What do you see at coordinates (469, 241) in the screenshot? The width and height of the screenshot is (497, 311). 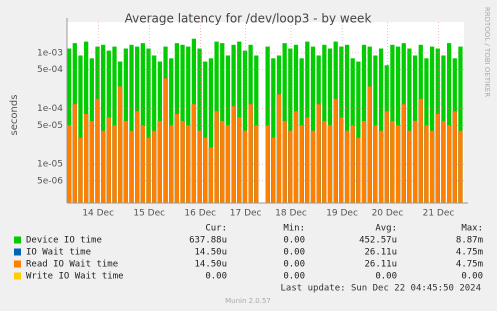 I see `legend-stat: 8.87m` at bounding box center [469, 241].